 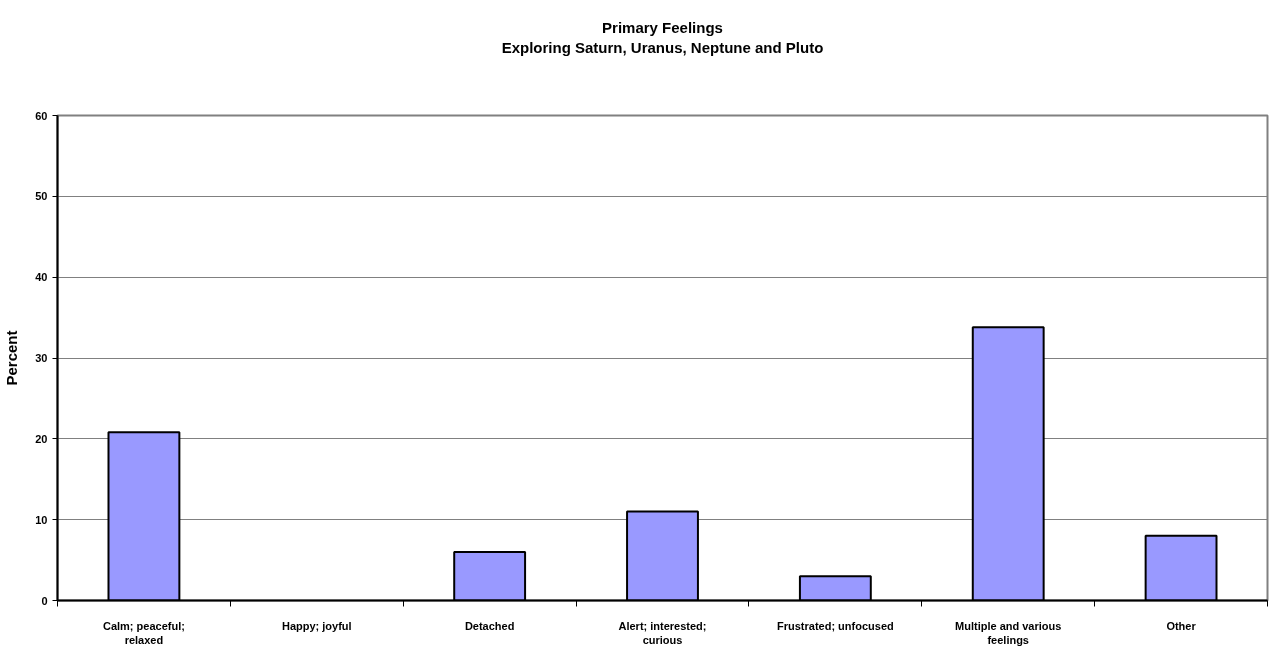 What do you see at coordinates (662, 632) in the screenshot?
I see `x-tick-label: Alert; interested; curious` at bounding box center [662, 632].